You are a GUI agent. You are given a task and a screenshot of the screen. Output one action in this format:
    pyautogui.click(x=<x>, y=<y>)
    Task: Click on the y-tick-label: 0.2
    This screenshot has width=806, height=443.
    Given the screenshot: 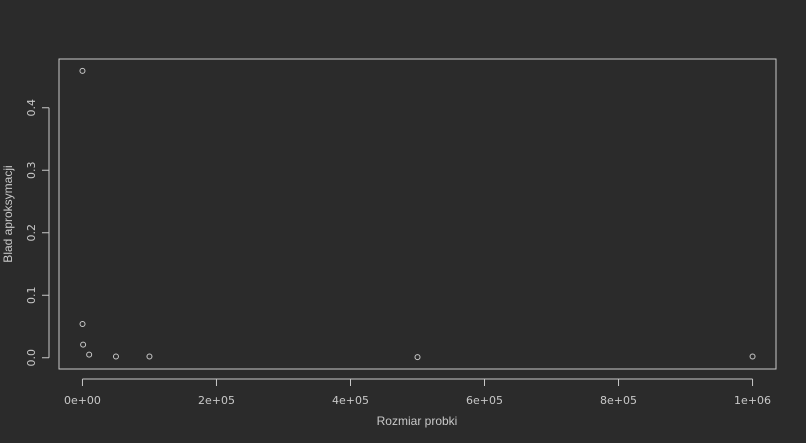 What is the action you would take?
    pyautogui.click(x=31, y=233)
    